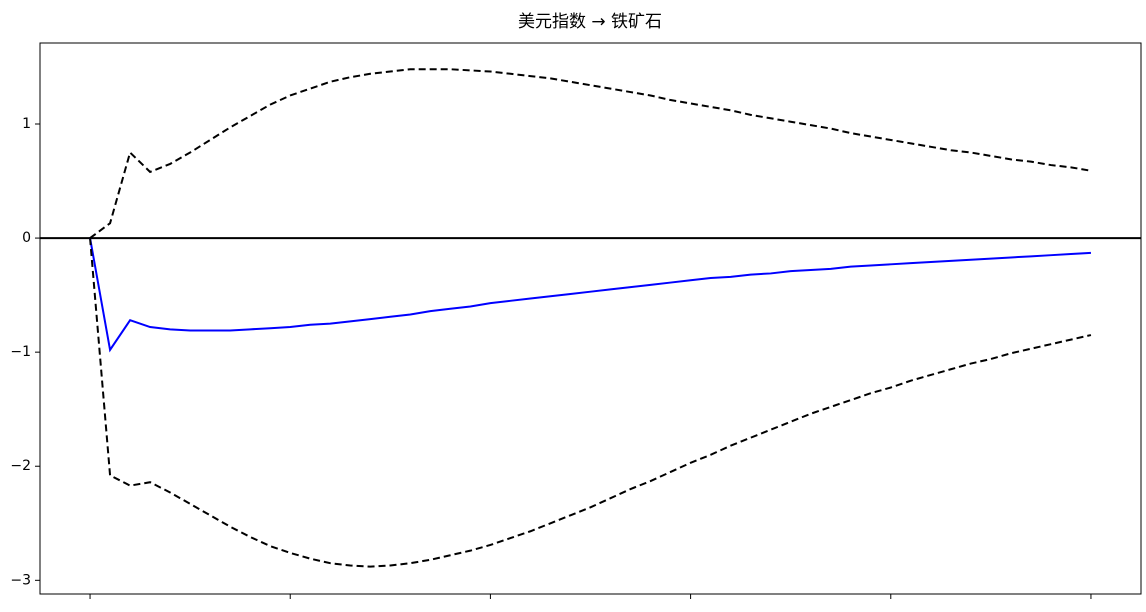 This screenshot has width=1146, height=612. I want to click on y-tick-label: −3, so click(20, 580).